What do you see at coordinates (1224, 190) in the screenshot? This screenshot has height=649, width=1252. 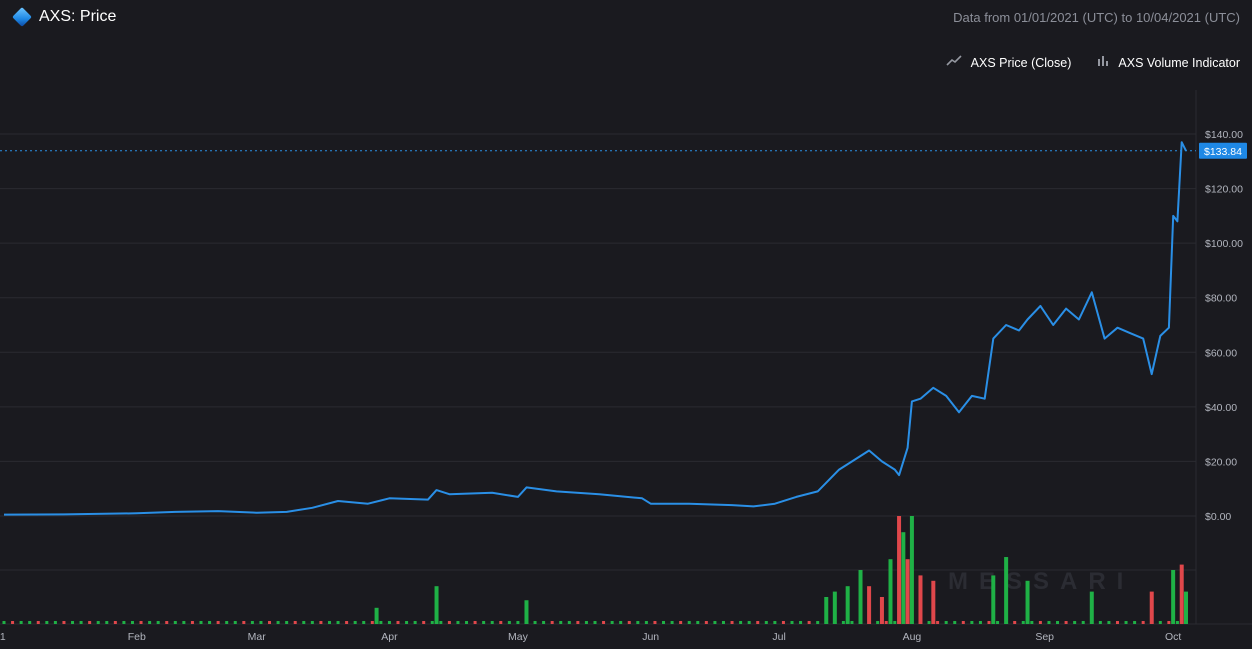 I see `y-tick-label: $120.00` at bounding box center [1224, 190].